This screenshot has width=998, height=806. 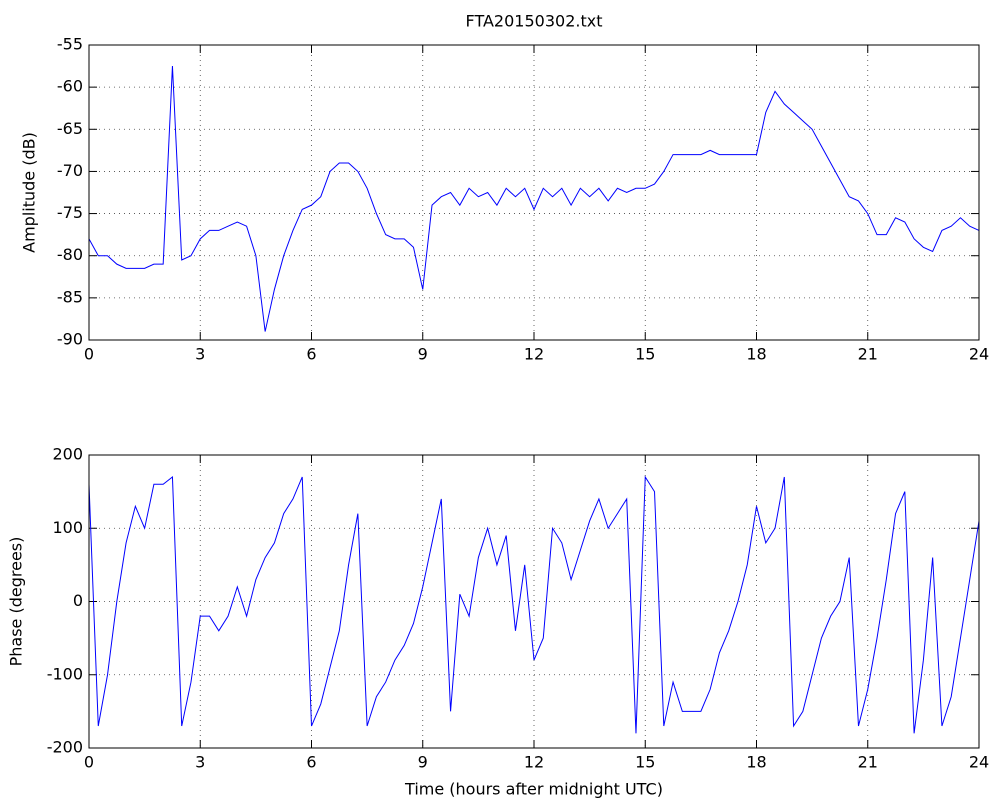 I want to click on x-axis-label: Time (hours after midnight UTC), so click(x=533, y=789).